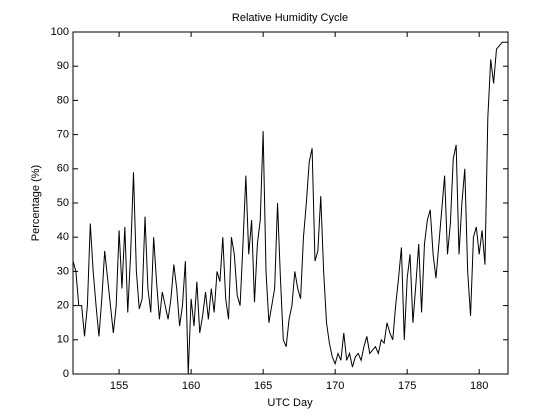 This screenshot has height=420, width=560. Describe the element at coordinates (60, 32) in the screenshot. I see `y-tick-label: 100` at that location.